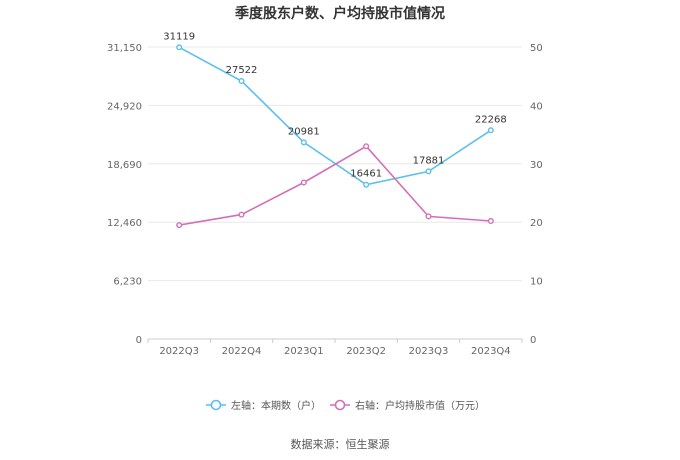 Image resolution: width=680 pixels, height=460 pixels. What do you see at coordinates (366, 351) in the screenshot?
I see `x-axis-tick-label: 2023Q2` at bounding box center [366, 351].